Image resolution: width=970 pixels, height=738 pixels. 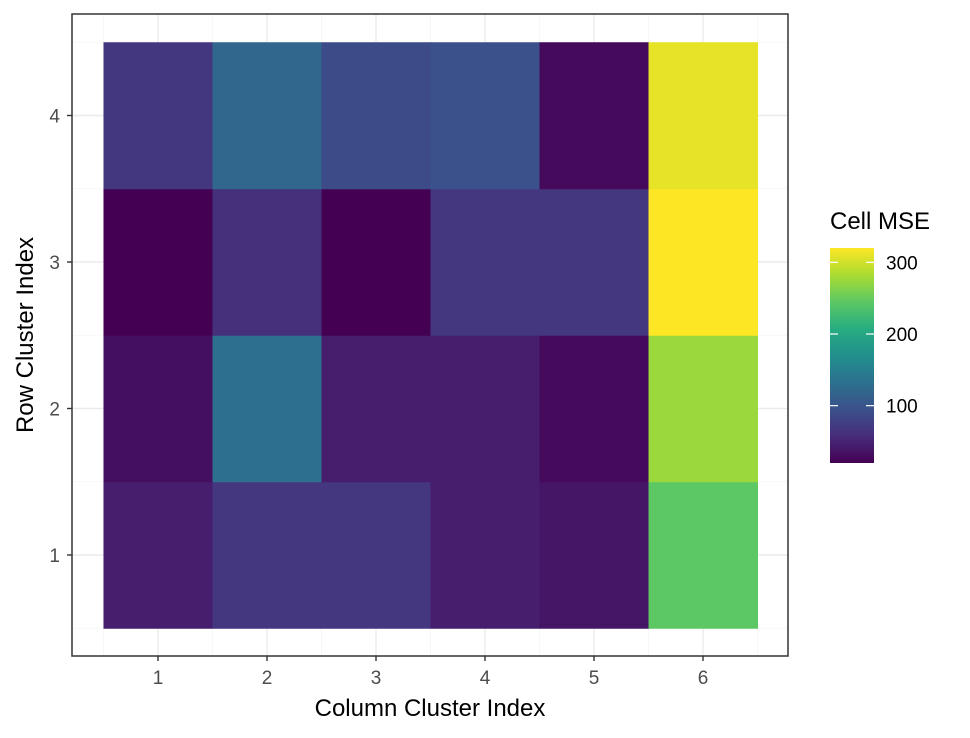 What do you see at coordinates (902, 263) in the screenshot?
I see `colorbar-tick-label: 300` at bounding box center [902, 263].